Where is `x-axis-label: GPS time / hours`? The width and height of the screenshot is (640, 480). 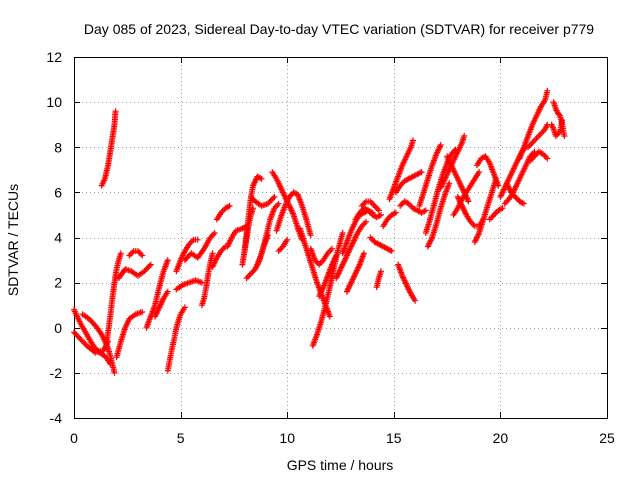
x-axis-label: GPS time / hours is located at coordinates (340, 465).